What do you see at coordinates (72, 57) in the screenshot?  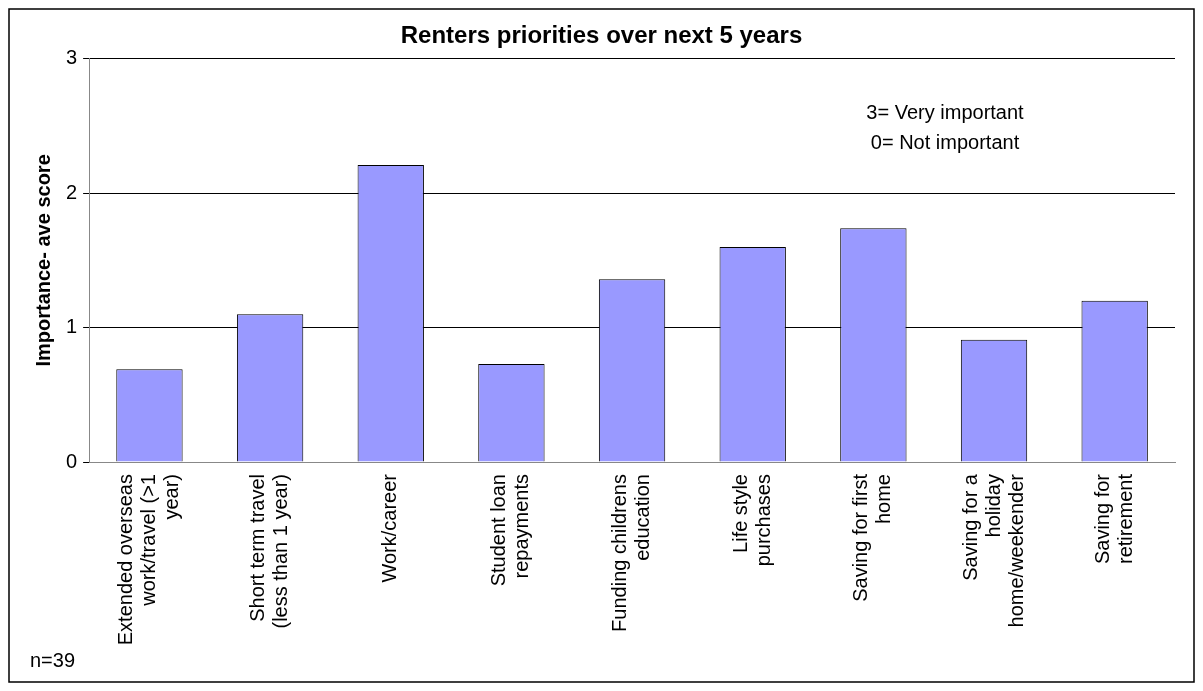 I see `y-tick-label: 3` at bounding box center [72, 57].